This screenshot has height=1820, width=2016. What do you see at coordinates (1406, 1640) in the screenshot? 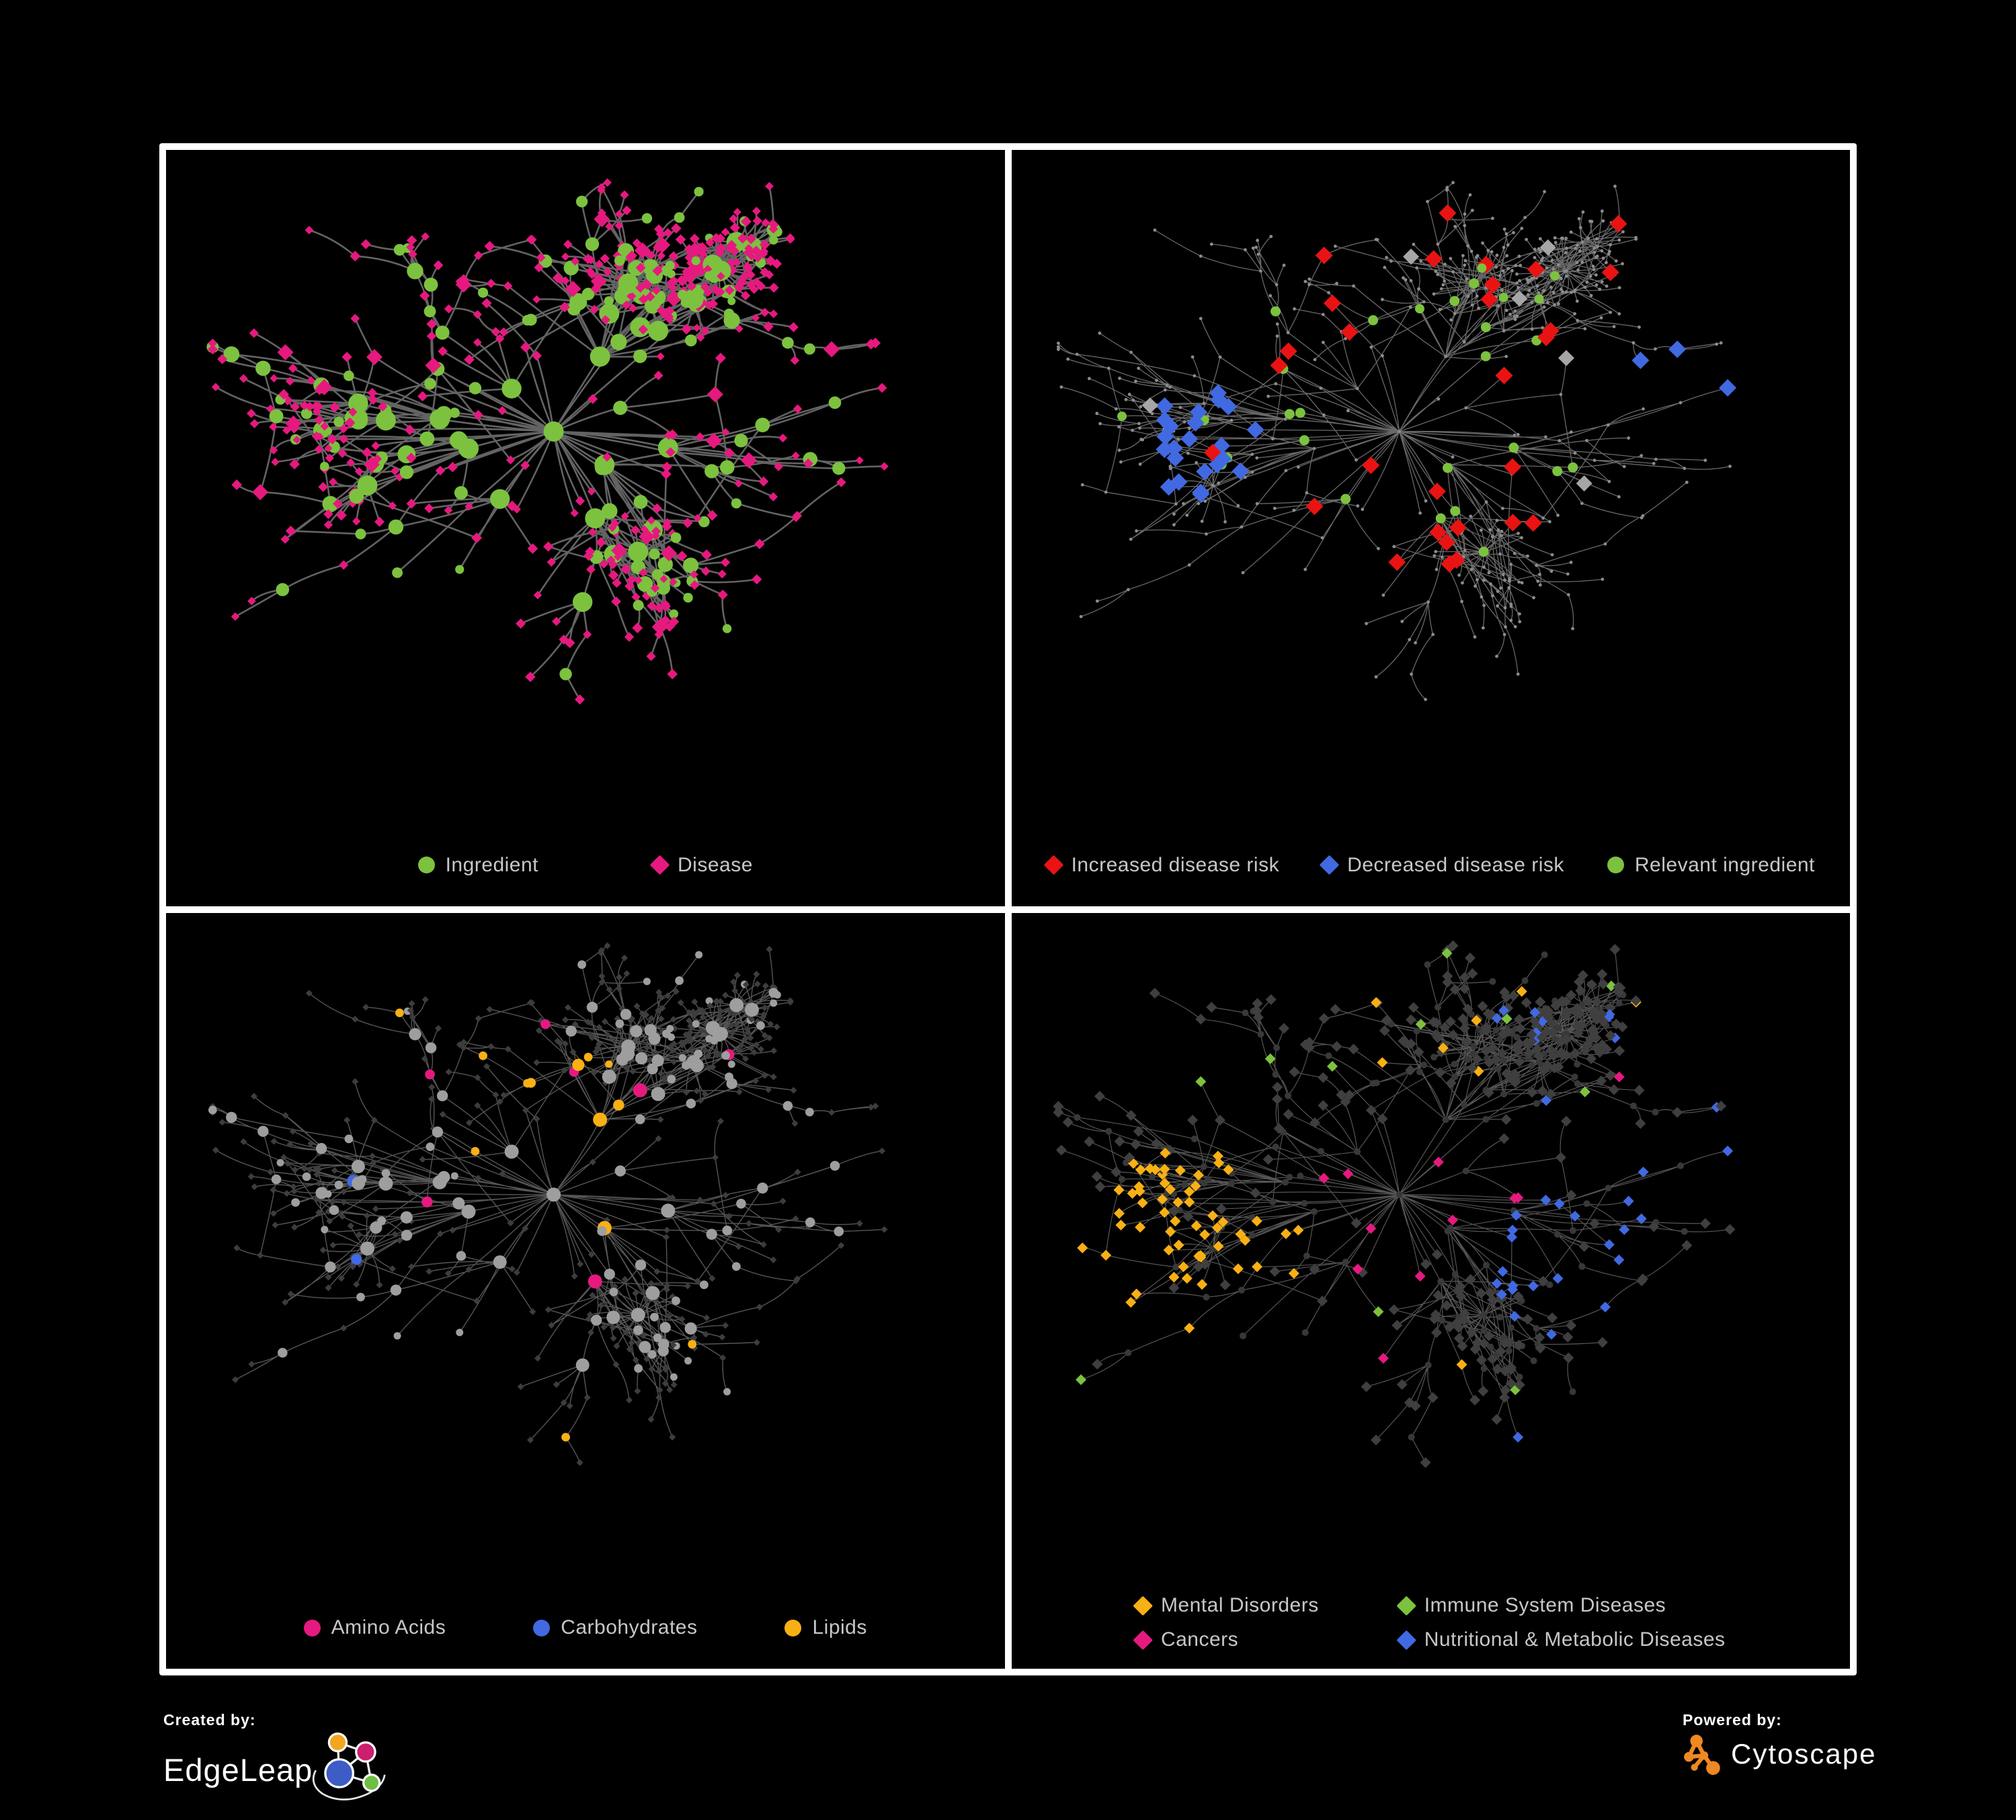
I see `metabolic-diseases-legend-marker` at bounding box center [1406, 1640].